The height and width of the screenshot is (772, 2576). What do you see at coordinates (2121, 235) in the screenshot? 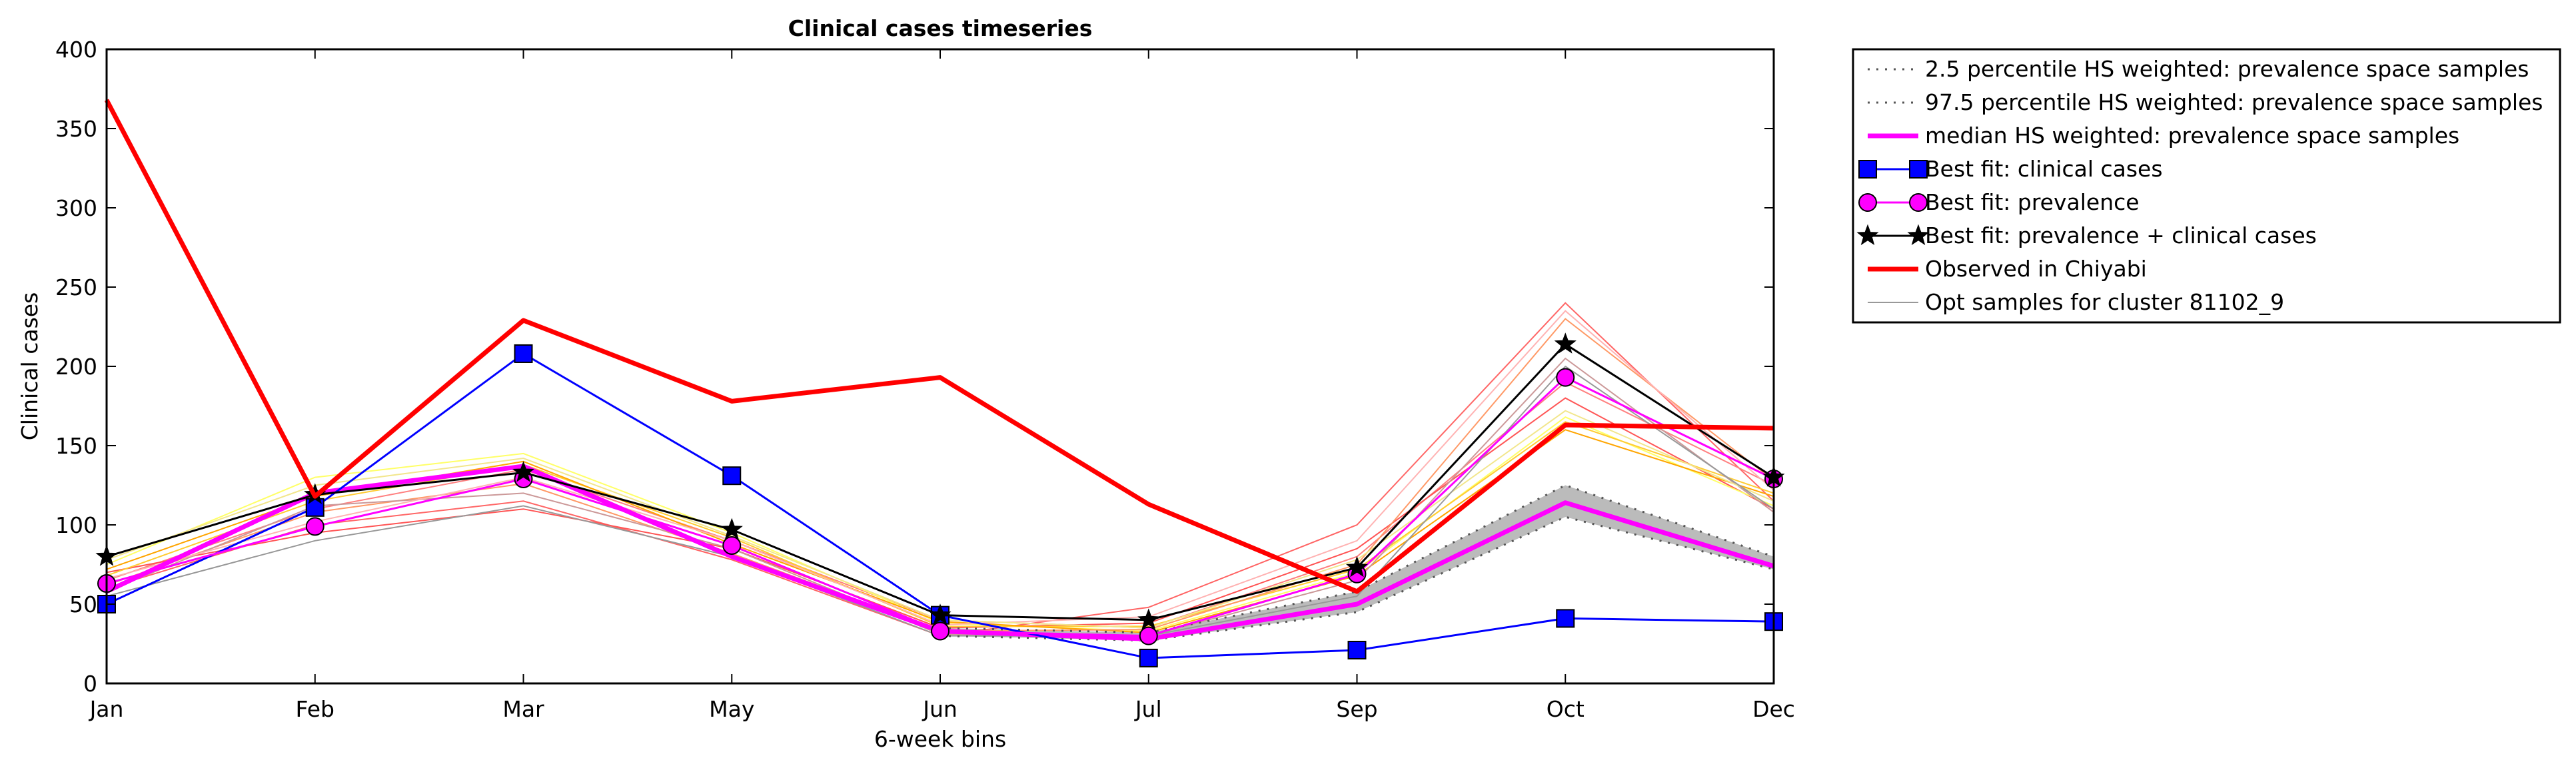
I see `legend-label-6: Best fit: prevalence + clinical cases` at bounding box center [2121, 235].